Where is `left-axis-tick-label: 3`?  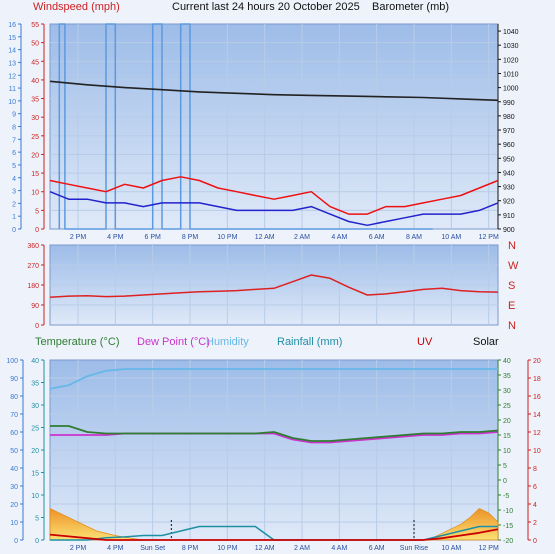
left-axis-tick-label: 3 is located at coordinates (14, 192).